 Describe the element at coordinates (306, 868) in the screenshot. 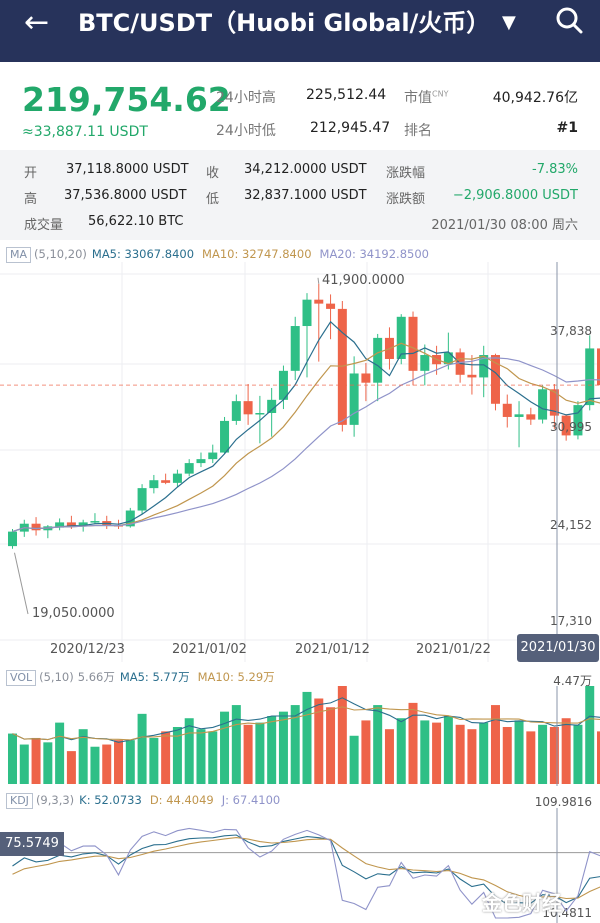

I see `kdj-d-line` at that location.